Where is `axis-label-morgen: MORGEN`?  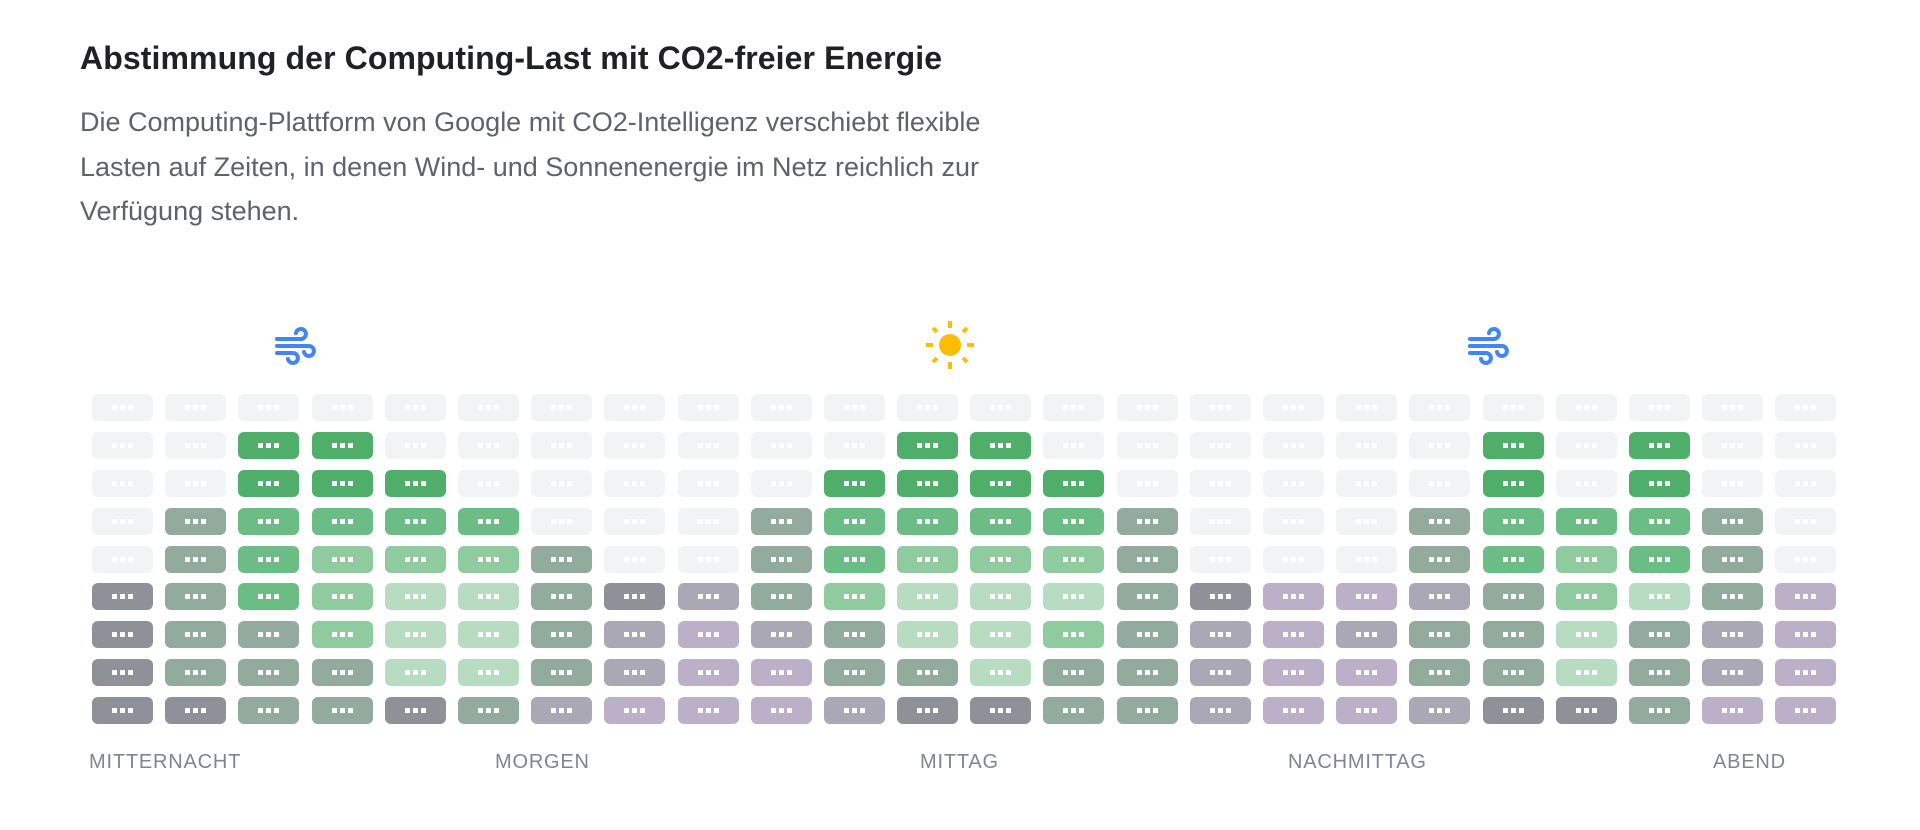 axis-label-morgen: MORGEN is located at coordinates (542, 762).